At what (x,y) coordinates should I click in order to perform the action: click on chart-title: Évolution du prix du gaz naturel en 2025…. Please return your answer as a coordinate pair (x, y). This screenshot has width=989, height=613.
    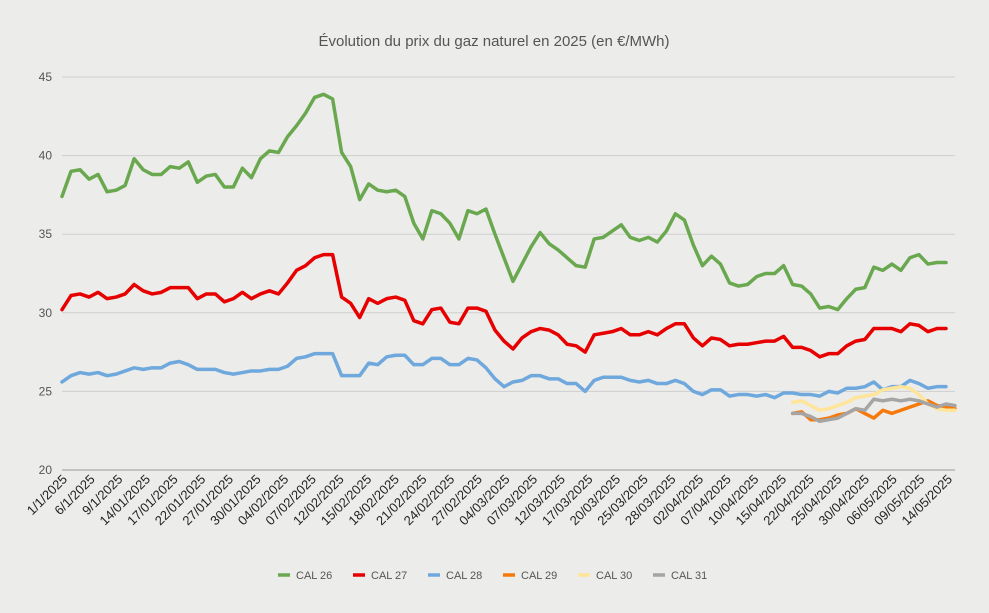
    Looking at the image, I should click on (493, 41).